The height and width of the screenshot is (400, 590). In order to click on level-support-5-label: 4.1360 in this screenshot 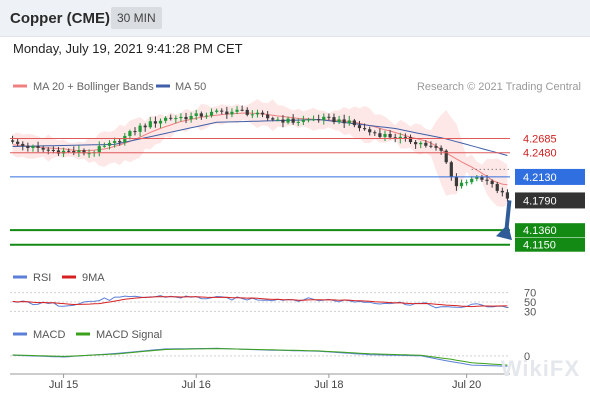, I will do `click(540, 231)`.